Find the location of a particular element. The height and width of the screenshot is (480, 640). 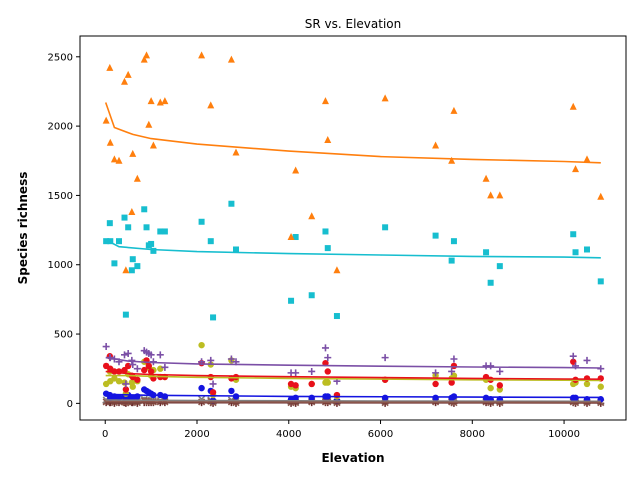

y-tick-label: 0 is located at coordinates (70, 404).